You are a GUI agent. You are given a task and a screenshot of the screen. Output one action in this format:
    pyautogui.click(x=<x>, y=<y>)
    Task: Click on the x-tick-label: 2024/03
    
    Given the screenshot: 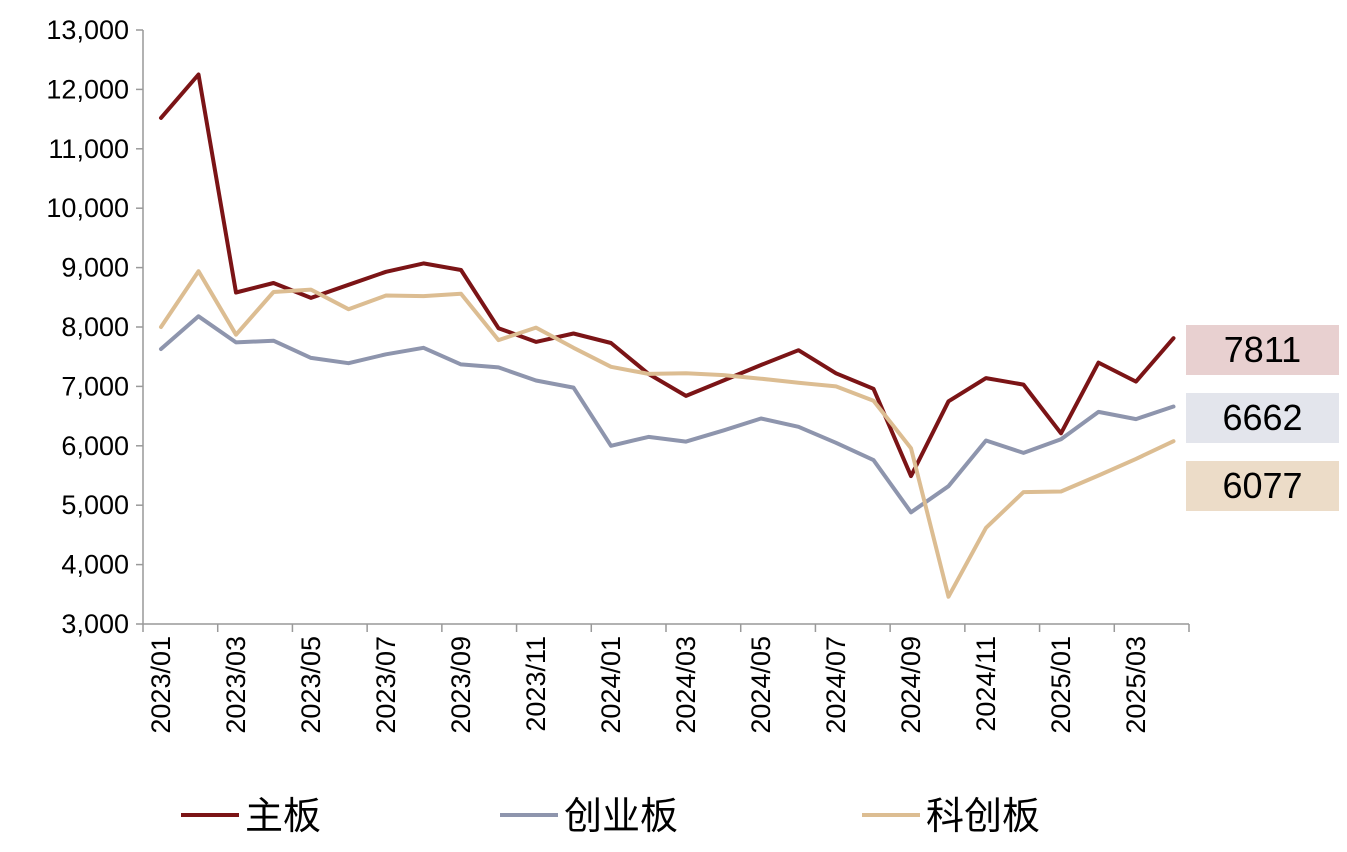 What is the action you would take?
    pyautogui.click(x=686, y=685)
    